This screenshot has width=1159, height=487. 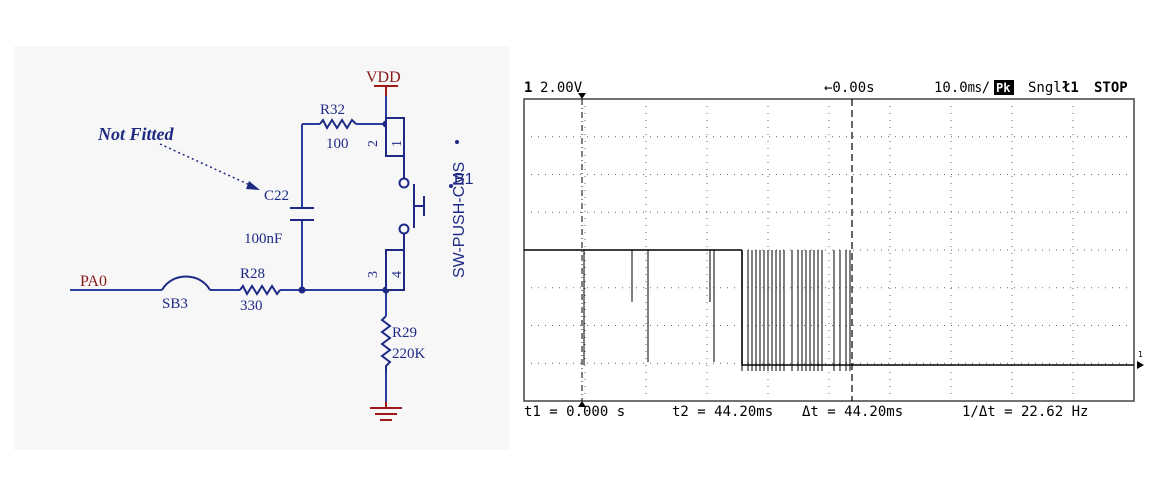 What do you see at coordinates (395, 270) in the screenshot?
I see `pin-box-bottom` at bounding box center [395, 270].